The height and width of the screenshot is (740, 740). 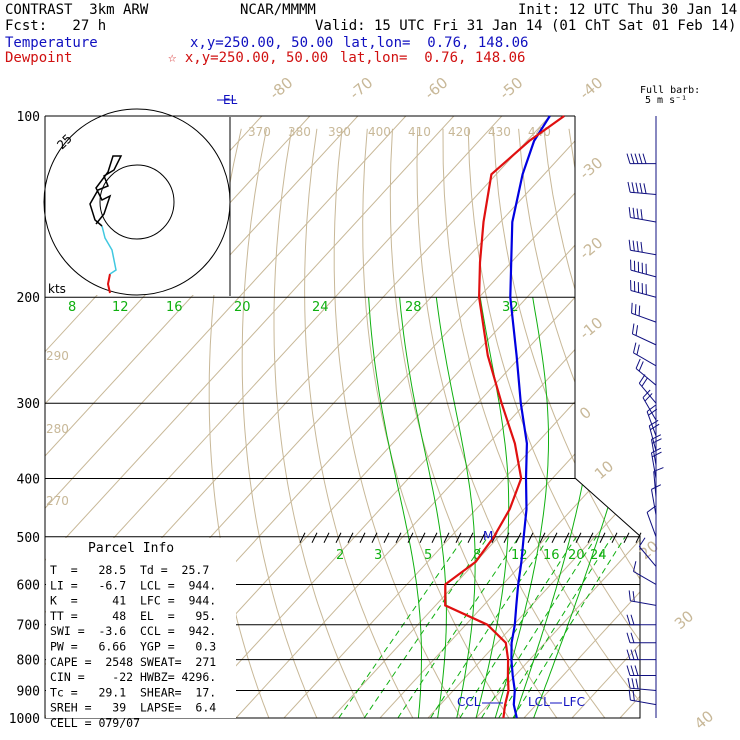 I want to click on parcel-info-panel, so click(x=141, y=628).